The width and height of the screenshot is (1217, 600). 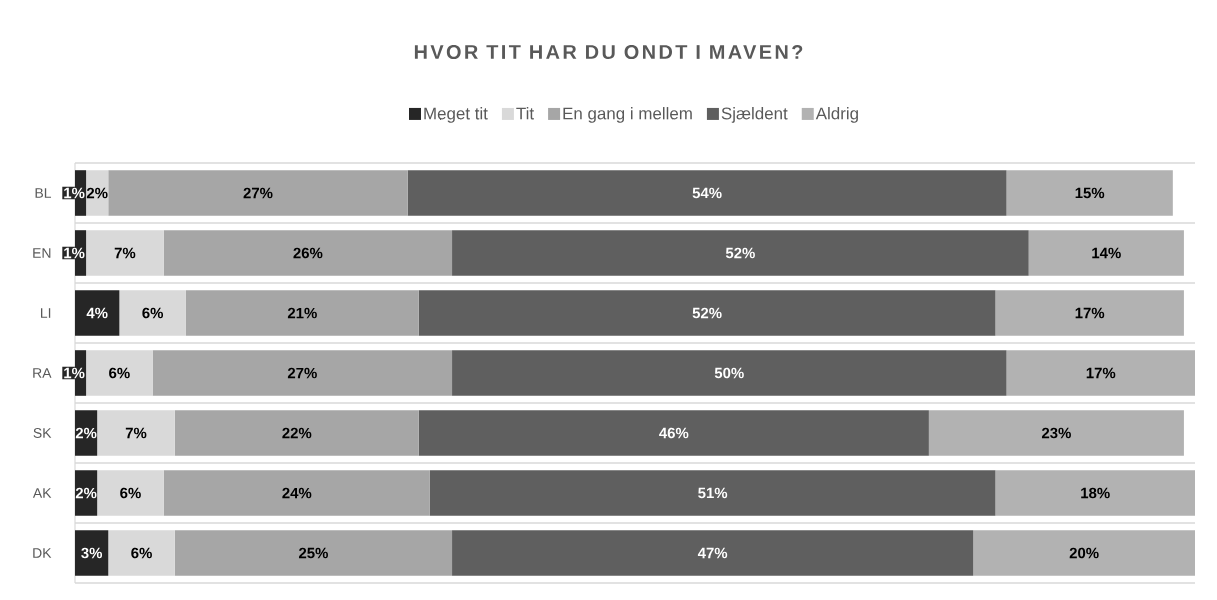 I want to click on legend-label: Tit, so click(x=525, y=113).